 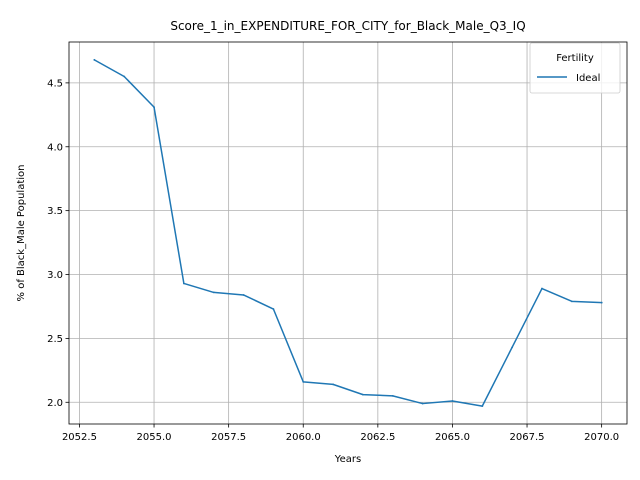 I want to click on x-tick-label: 2060.0, so click(x=303, y=437).